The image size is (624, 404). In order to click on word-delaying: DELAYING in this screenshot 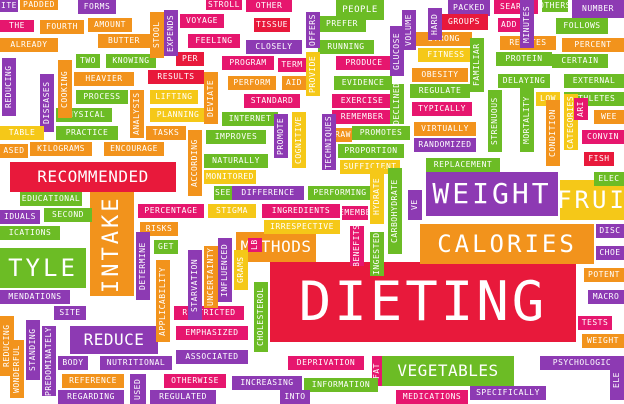, I will do `click(524, 81)`.